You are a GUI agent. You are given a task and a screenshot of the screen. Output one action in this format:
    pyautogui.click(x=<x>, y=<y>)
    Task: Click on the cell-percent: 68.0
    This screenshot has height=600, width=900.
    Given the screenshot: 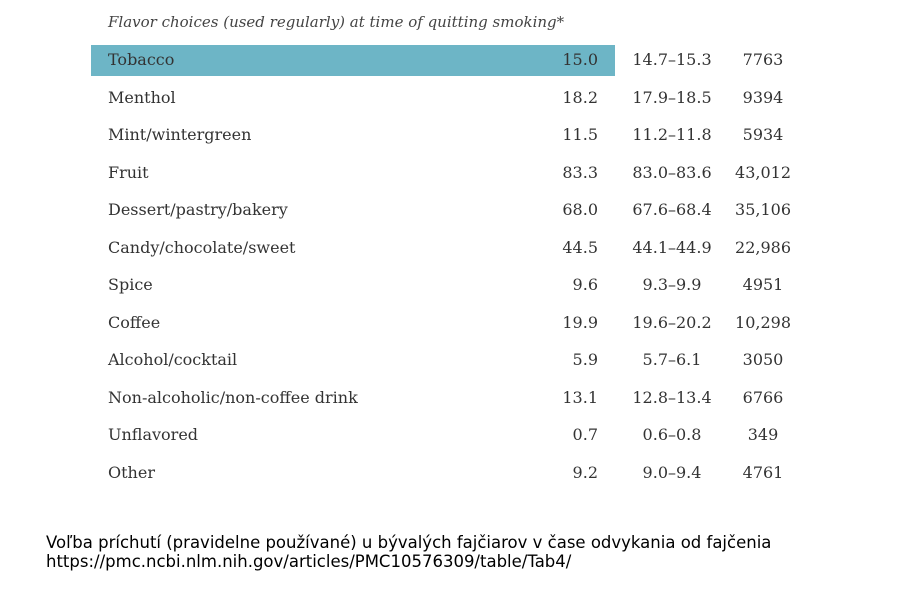 What is the action you would take?
    pyautogui.click(x=580, y=209)
    